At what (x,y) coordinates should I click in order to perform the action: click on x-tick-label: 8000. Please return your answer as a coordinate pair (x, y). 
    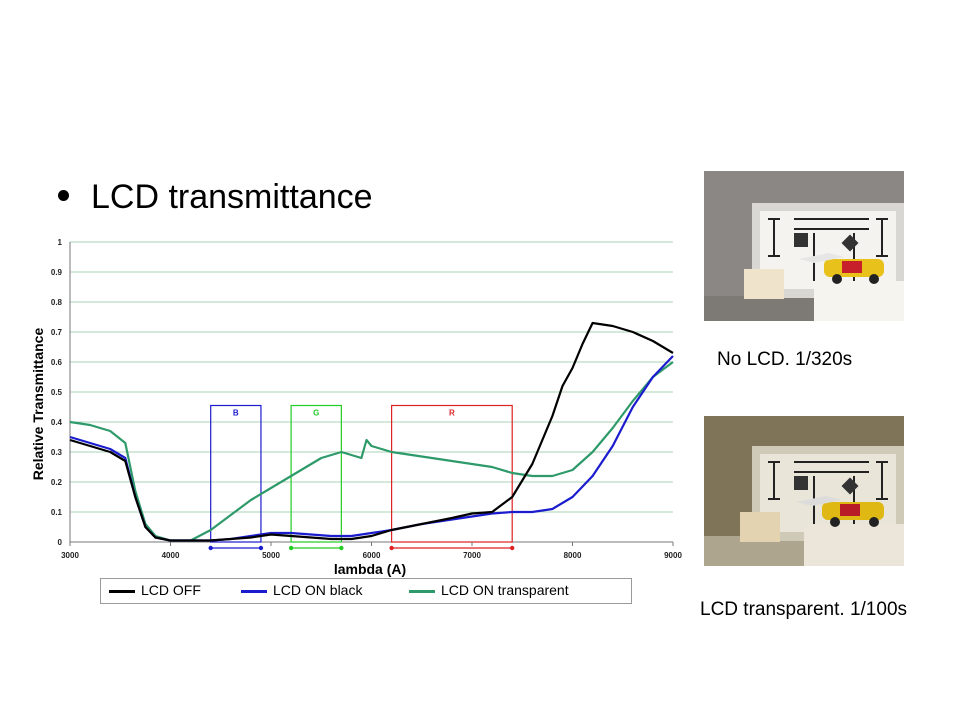
    Looking at the image, I should click on (573, 555).